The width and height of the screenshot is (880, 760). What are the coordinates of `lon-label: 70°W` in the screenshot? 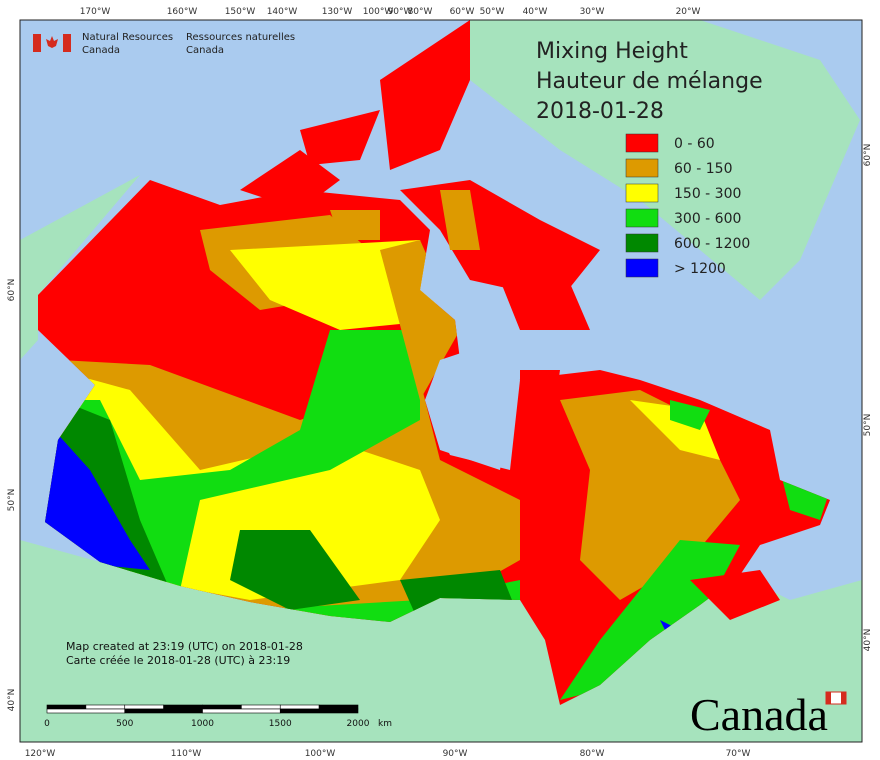 It's located at (738, 754).